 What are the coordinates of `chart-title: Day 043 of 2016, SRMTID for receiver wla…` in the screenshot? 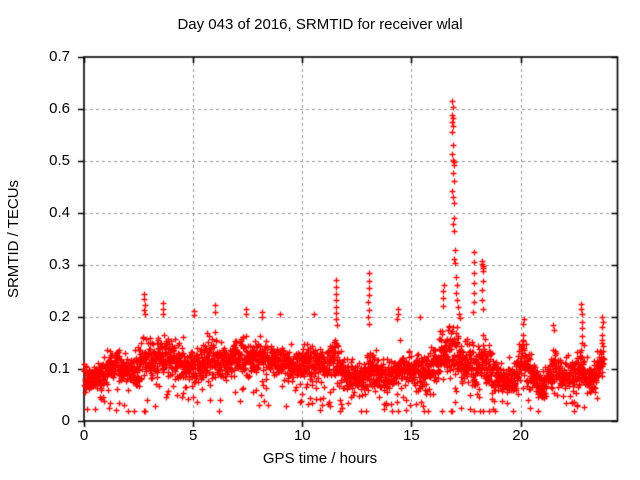 It's located at (320, 24).